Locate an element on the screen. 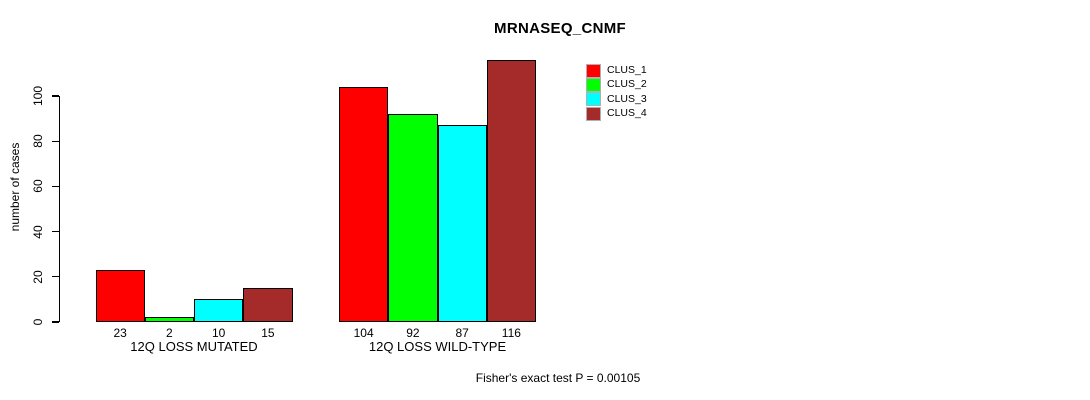 This screenshot has height=400, width=1090. legend-label: CLUS_4 is located at coordinates (627, 113).